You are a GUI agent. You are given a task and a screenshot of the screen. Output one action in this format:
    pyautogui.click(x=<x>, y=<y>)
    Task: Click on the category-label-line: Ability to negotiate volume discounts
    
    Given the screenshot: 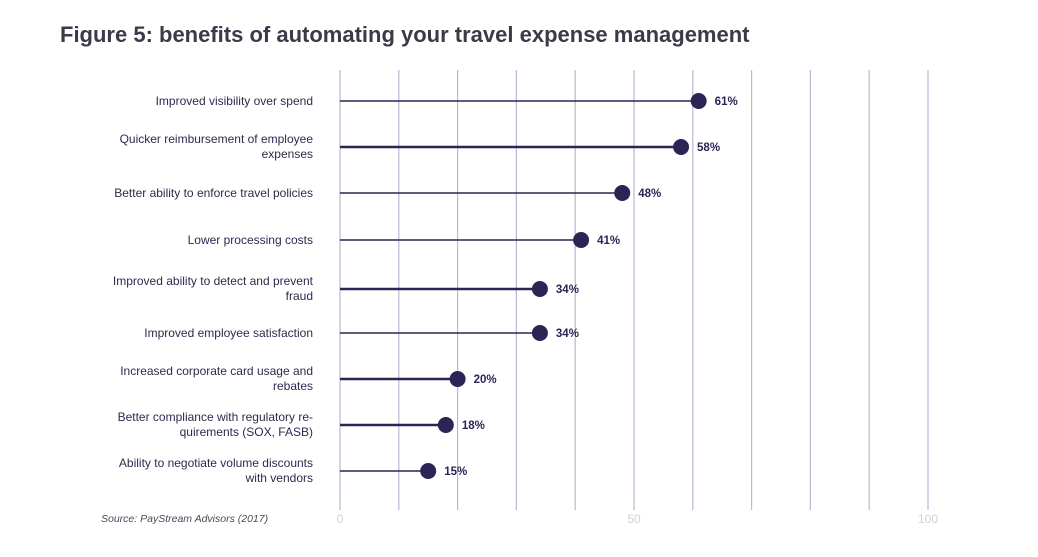 What is the action you would take?
    pyautogui.click(x=215, y=463)
    